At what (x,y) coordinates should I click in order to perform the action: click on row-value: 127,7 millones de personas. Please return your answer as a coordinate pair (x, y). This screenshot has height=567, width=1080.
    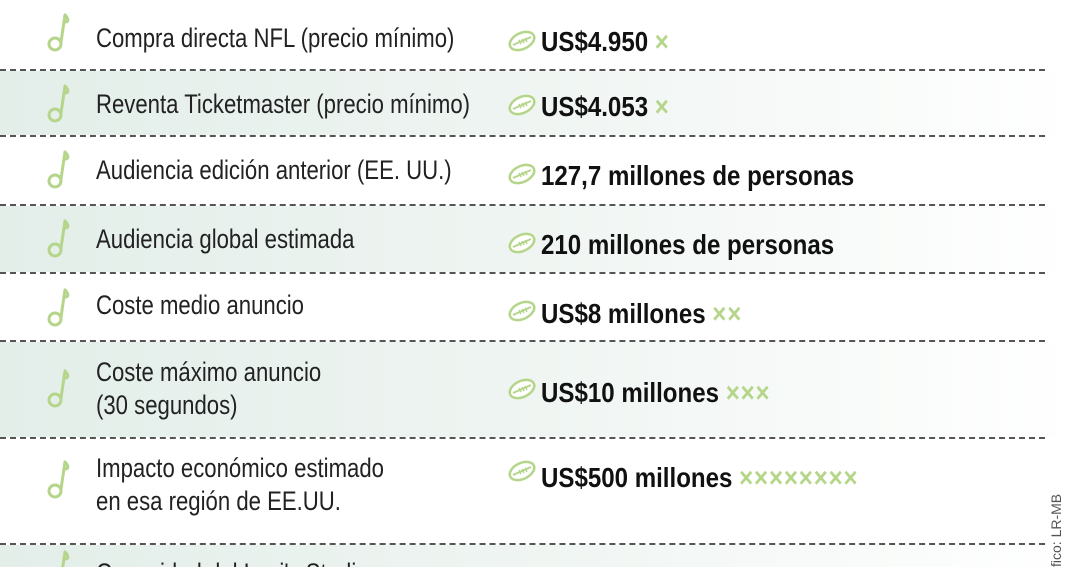
    Looking at the image, I should click on (698, 175).